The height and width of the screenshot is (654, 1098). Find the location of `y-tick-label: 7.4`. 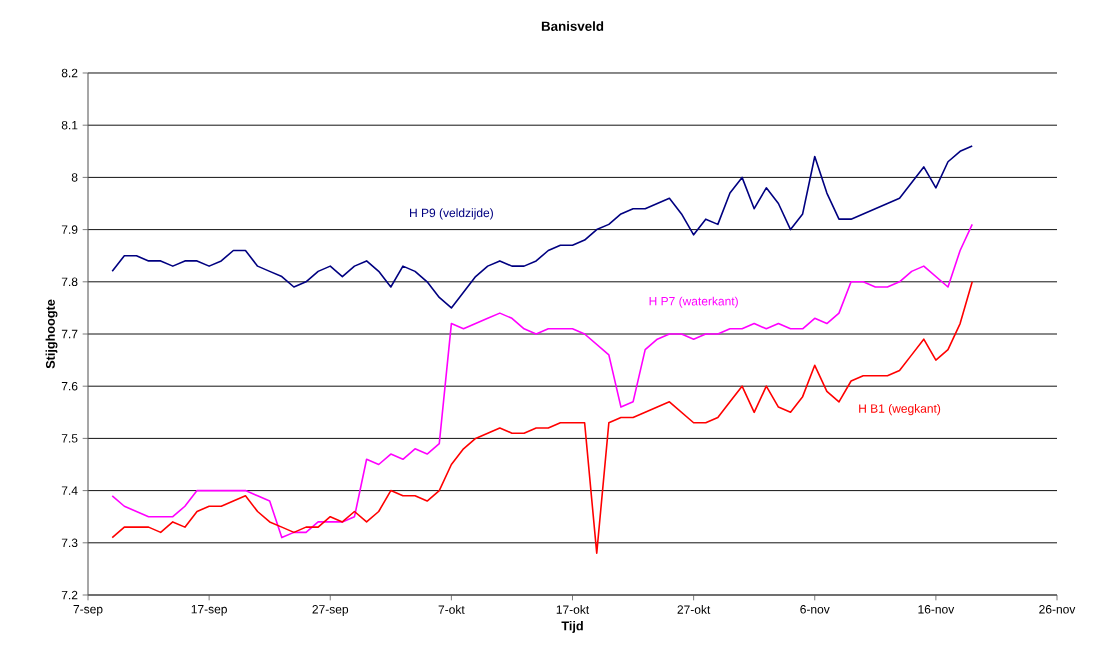

y-tick-label: 7.4 is located at coordinates (69, 490).